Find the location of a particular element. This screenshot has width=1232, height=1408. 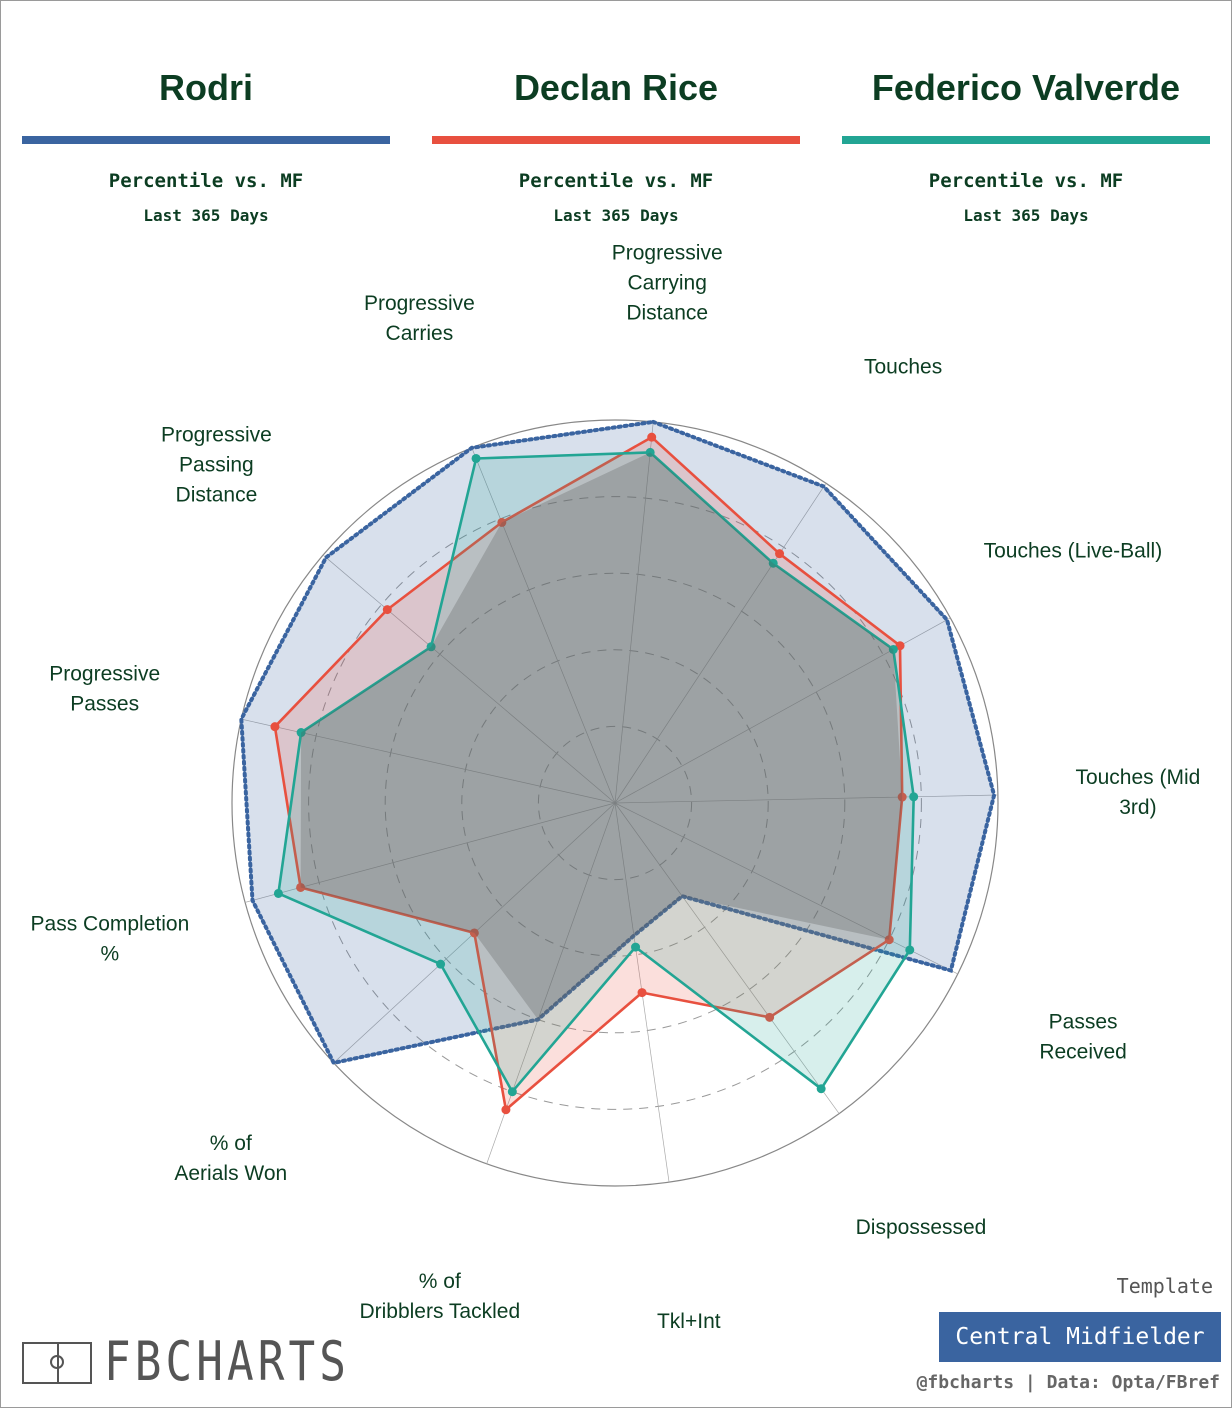

axis-label: Progressive Carries is located at coordinates (419, 318).